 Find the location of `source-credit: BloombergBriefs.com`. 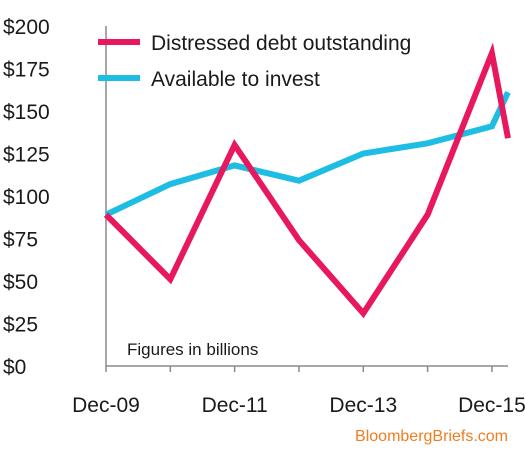

source-credit: BloombergBriefs.com is located at coordinates (431, 436).